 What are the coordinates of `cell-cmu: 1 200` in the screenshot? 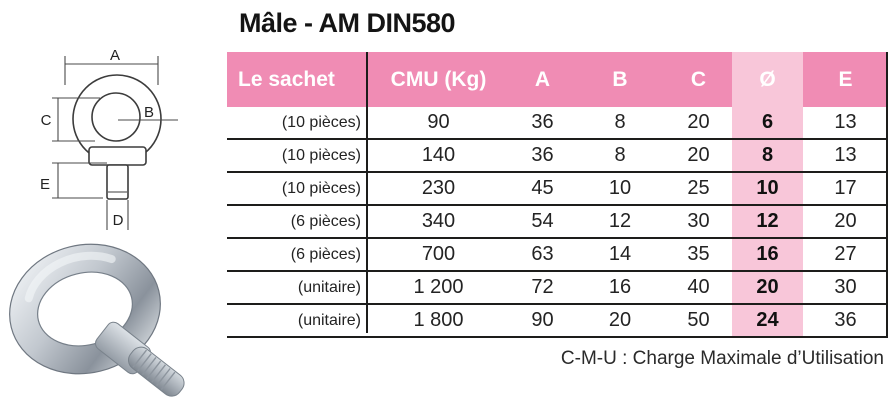 It's located at (438, 287).